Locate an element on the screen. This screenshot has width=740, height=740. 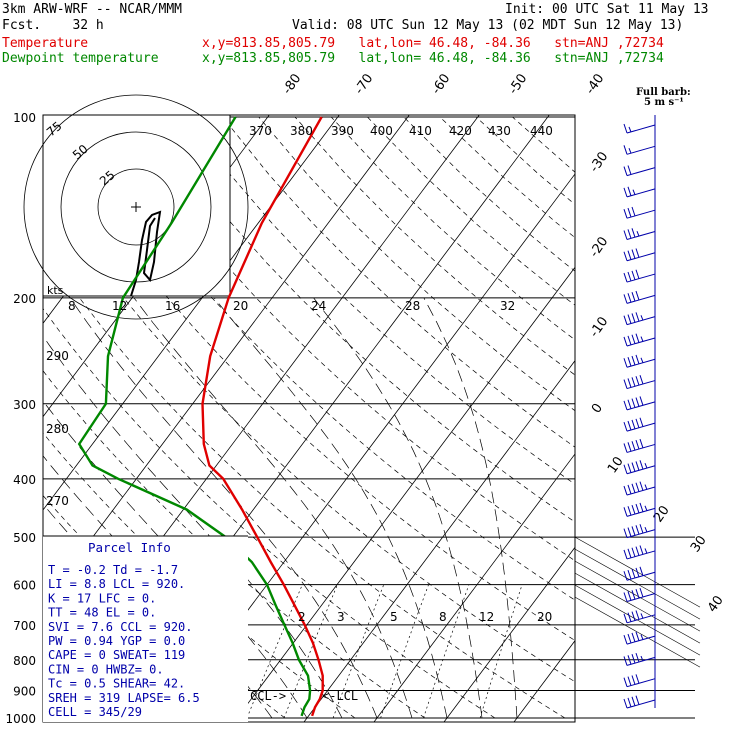
hodograph-ring is located at coordinates (136, 207).